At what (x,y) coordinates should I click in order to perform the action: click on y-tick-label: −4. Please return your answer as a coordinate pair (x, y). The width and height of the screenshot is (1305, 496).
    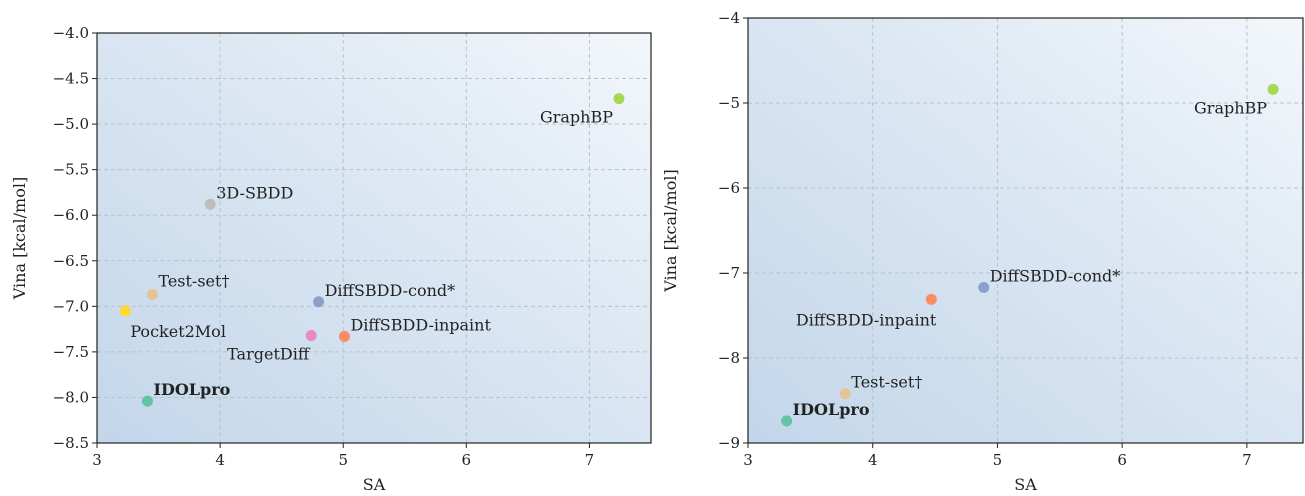
    Looking at the image, I should click on (729, 18).